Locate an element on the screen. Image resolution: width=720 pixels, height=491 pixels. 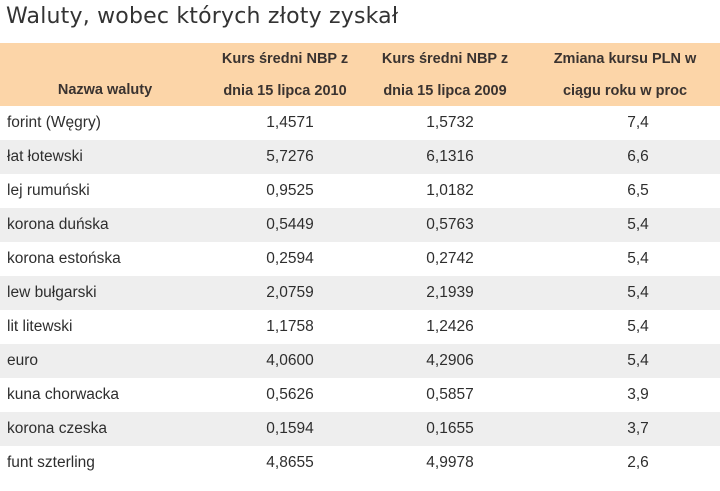
cell-rate-2009: 1,5732 is located at coordinates (450, 122).